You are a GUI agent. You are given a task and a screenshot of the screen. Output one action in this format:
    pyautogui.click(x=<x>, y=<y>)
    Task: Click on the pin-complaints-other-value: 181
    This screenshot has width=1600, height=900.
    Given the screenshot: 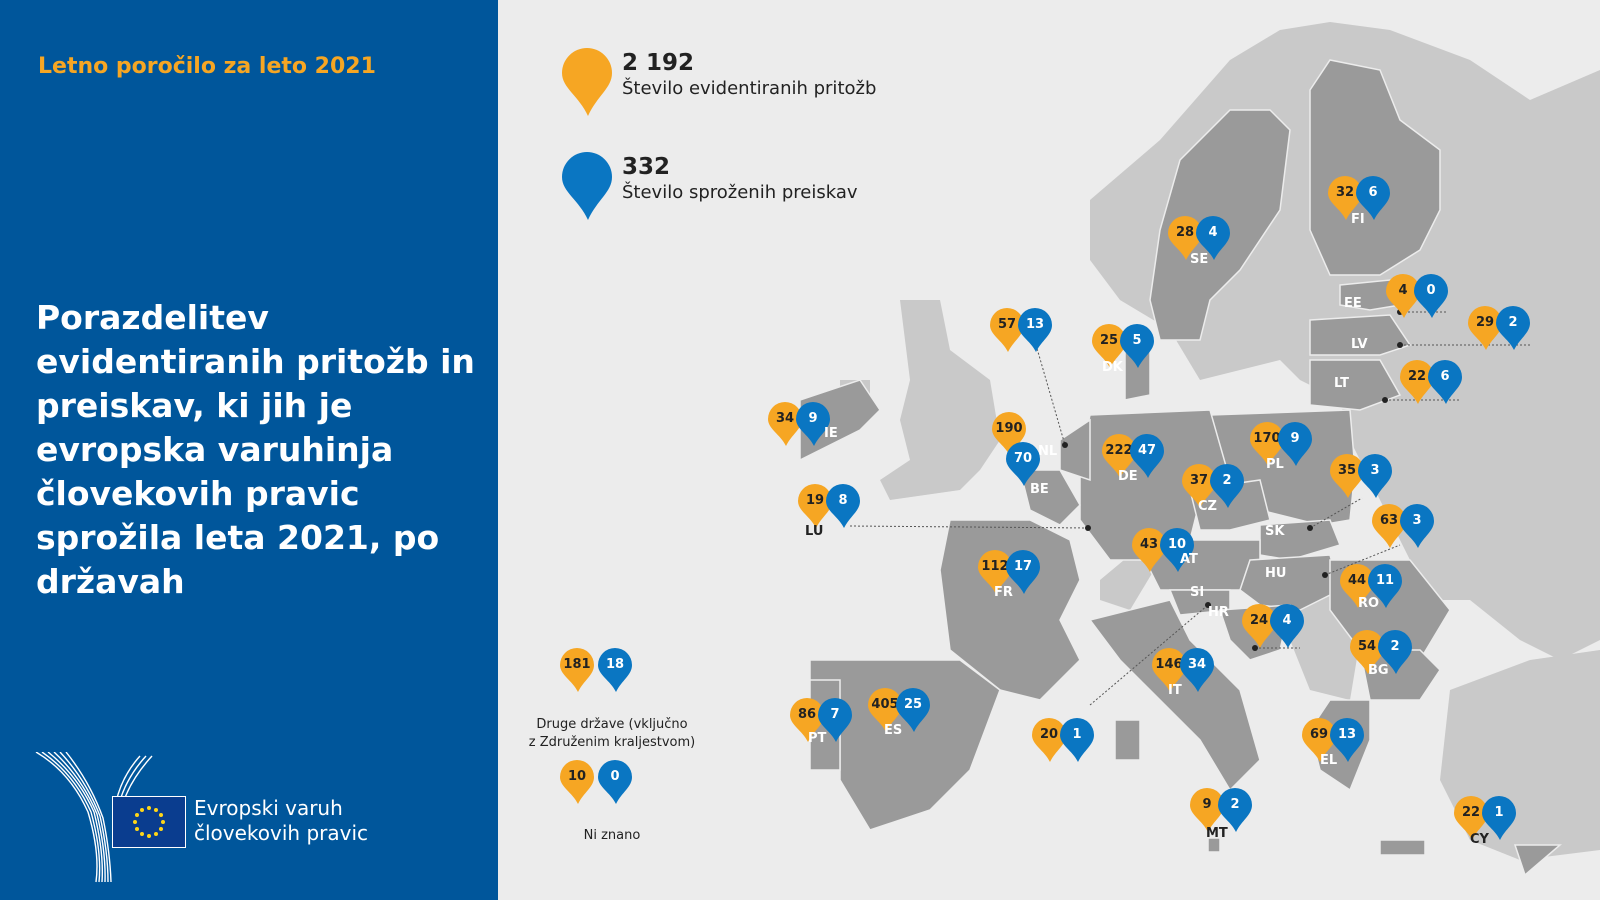 What is the action you would take?
    pyautogui.click(x=577, y=664)
    